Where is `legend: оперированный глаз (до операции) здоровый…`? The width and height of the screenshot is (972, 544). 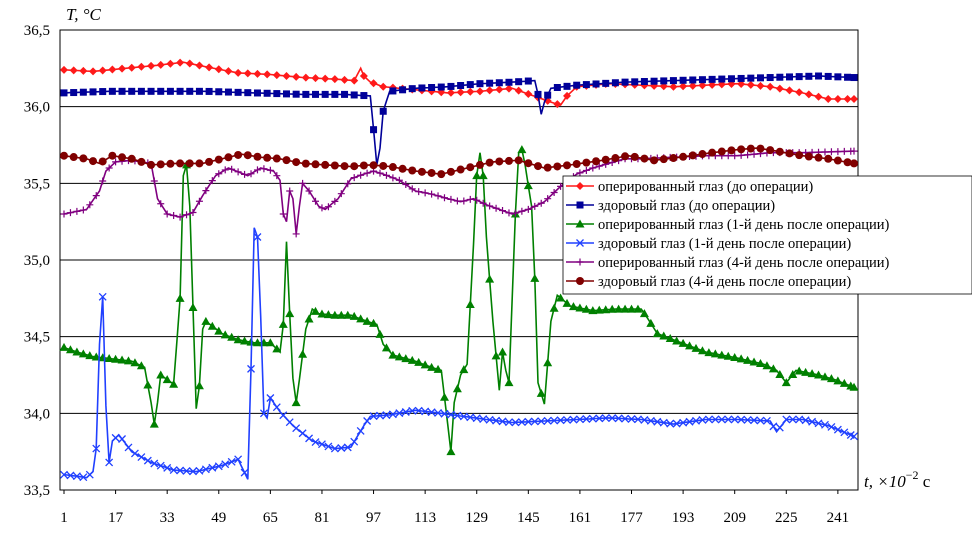 legend: оперированный глаз (до операции) здоровый… is located at coordinates (767, 235).